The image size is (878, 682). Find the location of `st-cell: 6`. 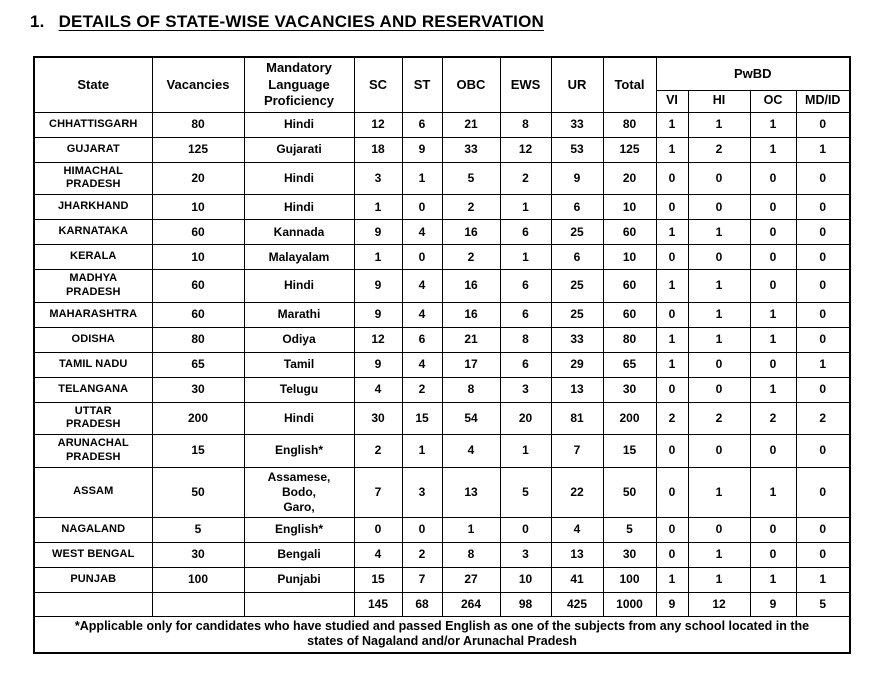

st-cell: 6 is located at coordinates (422, 124).